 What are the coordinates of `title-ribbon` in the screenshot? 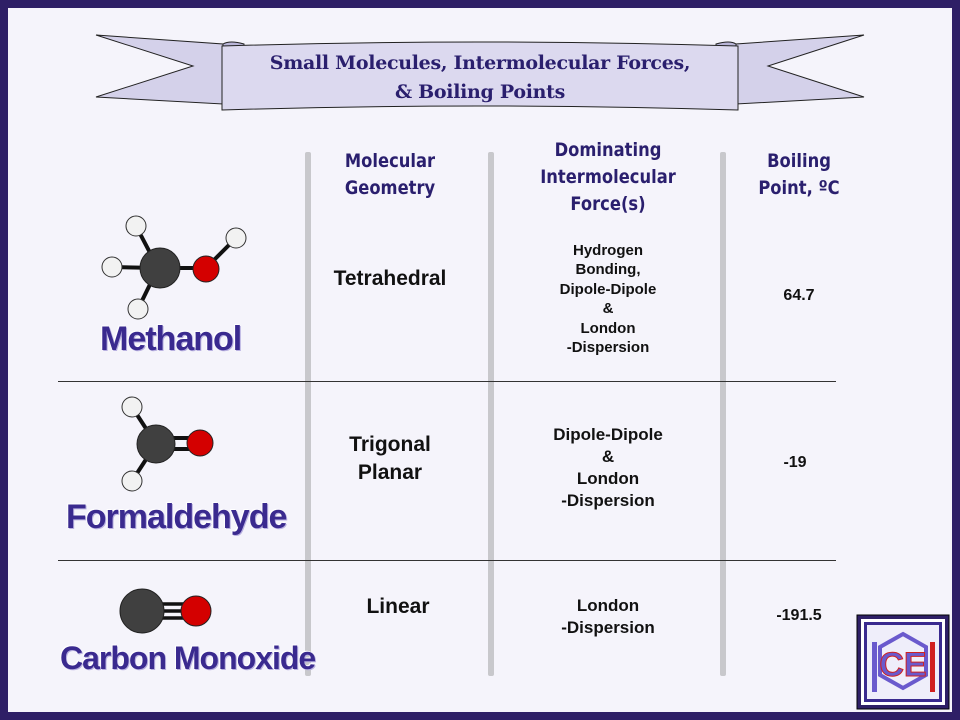 It's located at (480, 72).